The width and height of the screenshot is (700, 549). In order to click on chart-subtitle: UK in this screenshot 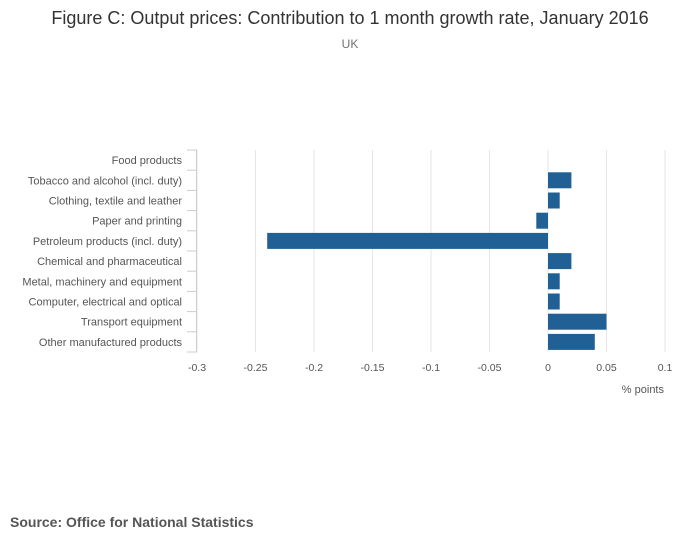, I will do `click(350, 44)`.